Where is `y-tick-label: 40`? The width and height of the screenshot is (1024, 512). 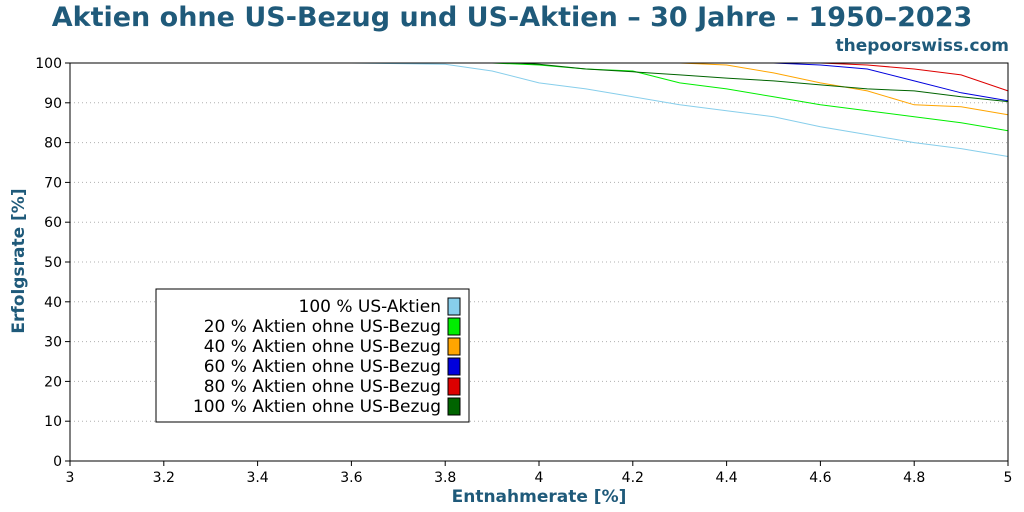
y-tick-label: 40 is located at coordinates (53, 303).